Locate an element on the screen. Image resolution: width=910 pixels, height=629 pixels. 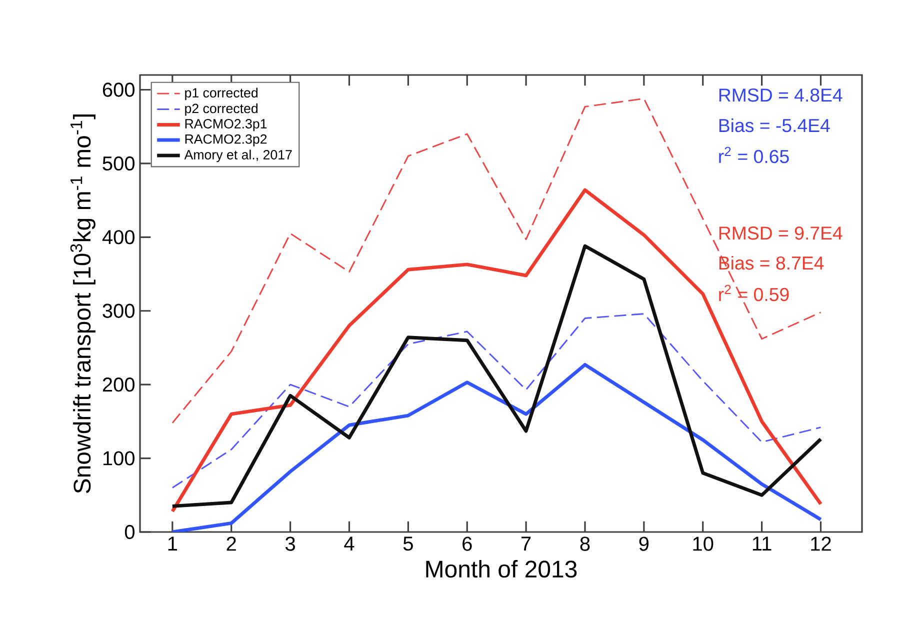
y-tick-label: 100 is located at coordinates (118, 458).